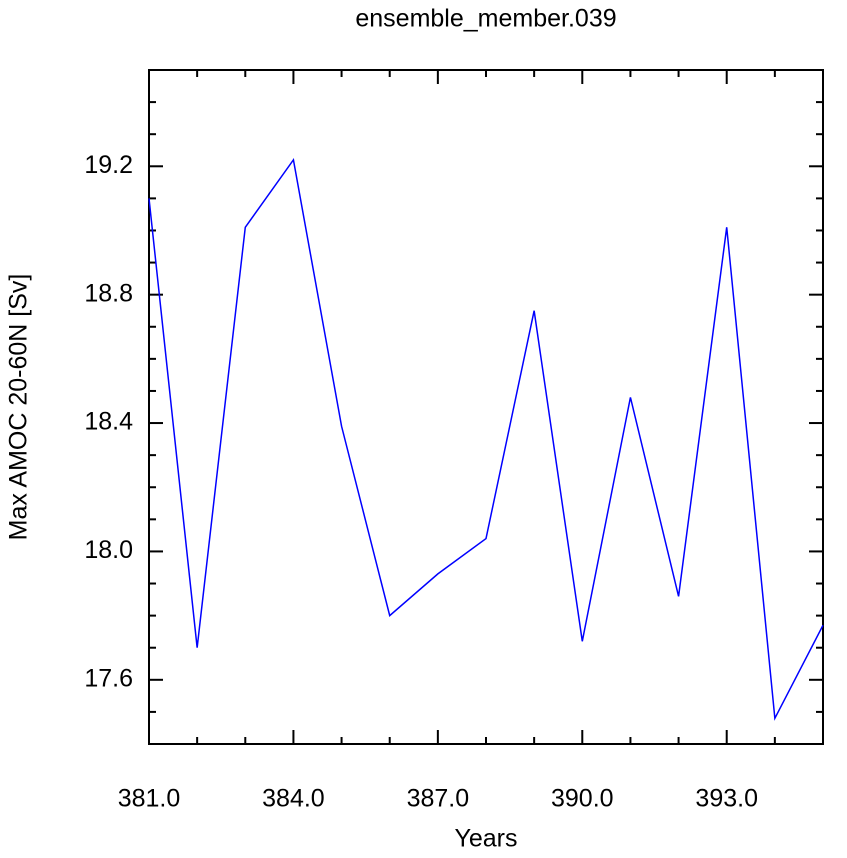 This screenshot has height=858, width=847. I want to click on chart-title: ensemble_member.039, so click(485, 19).